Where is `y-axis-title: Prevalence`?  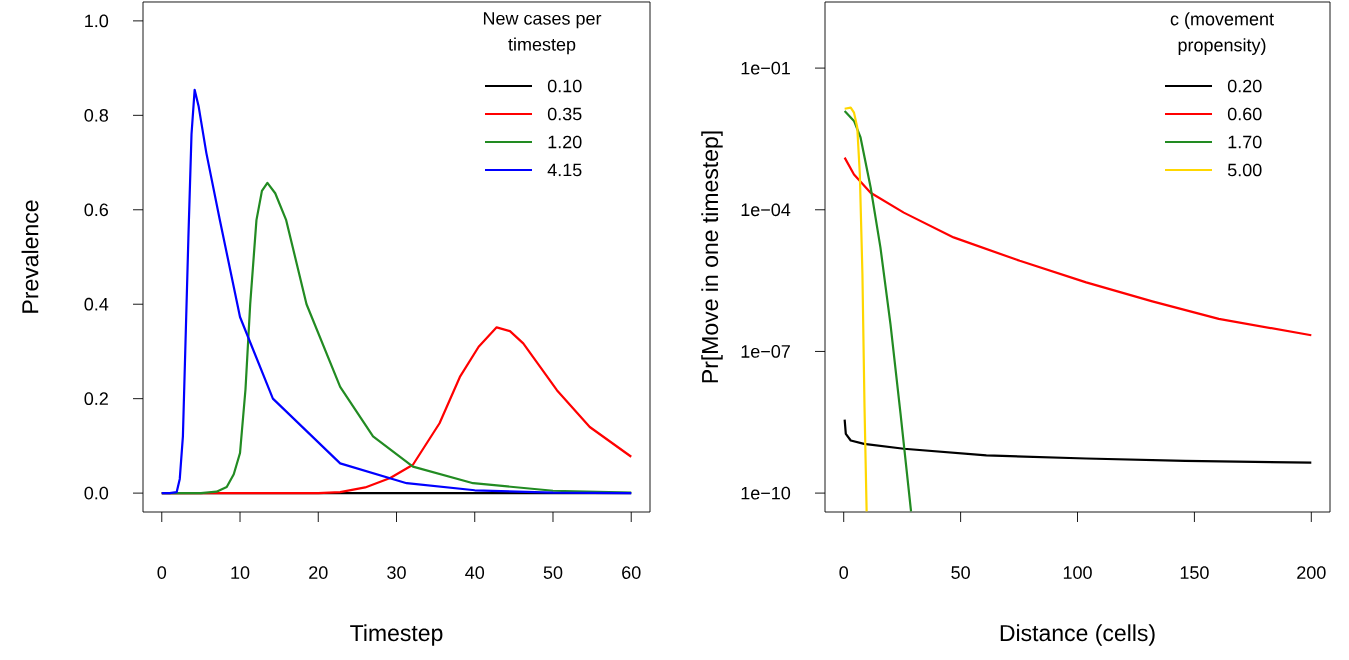
y-axis-title: Prevalence is located at coordinates (30, 256).